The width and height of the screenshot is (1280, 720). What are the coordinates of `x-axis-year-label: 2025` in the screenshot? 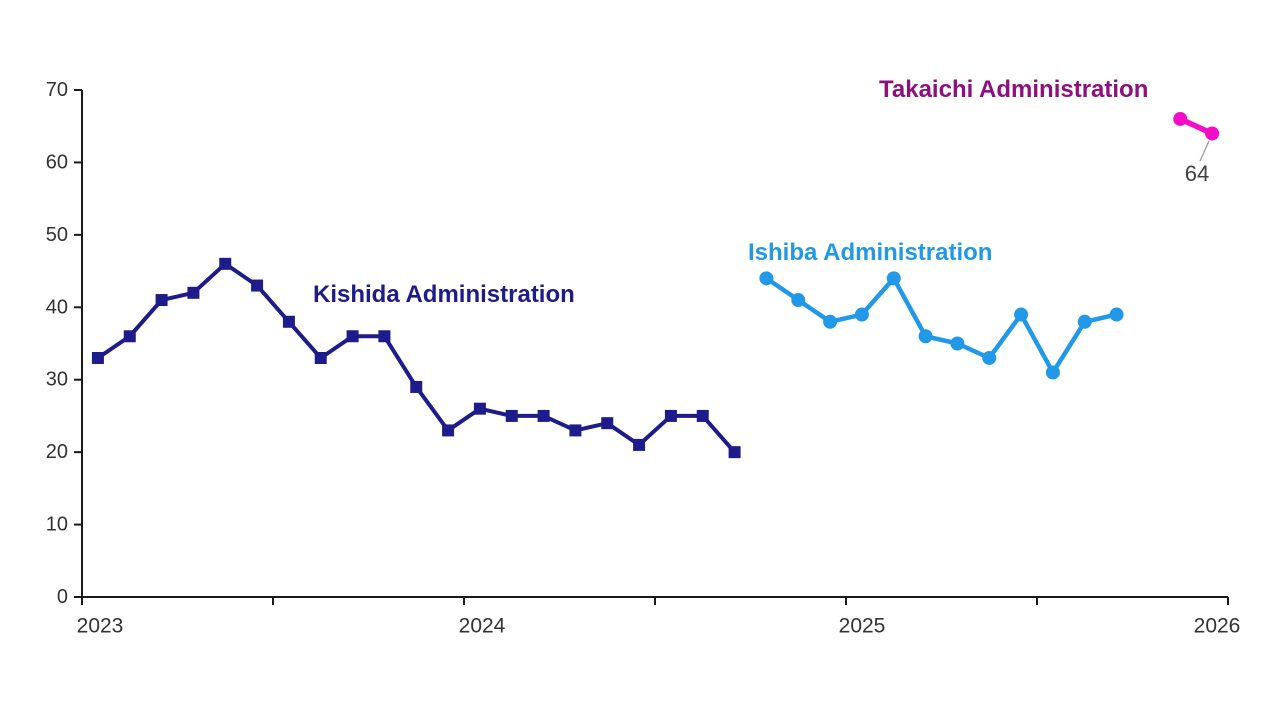 It's located at (862, 626).